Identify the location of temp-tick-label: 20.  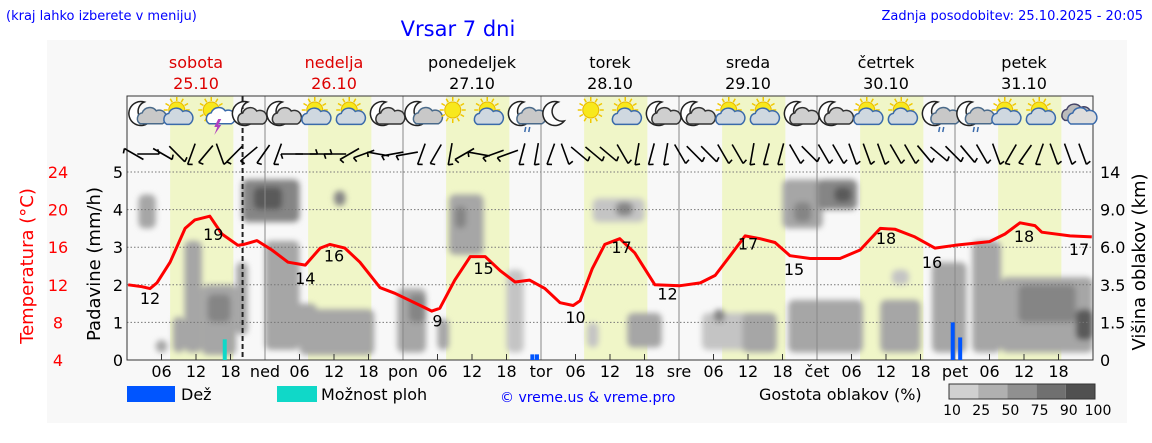
(58, 210).